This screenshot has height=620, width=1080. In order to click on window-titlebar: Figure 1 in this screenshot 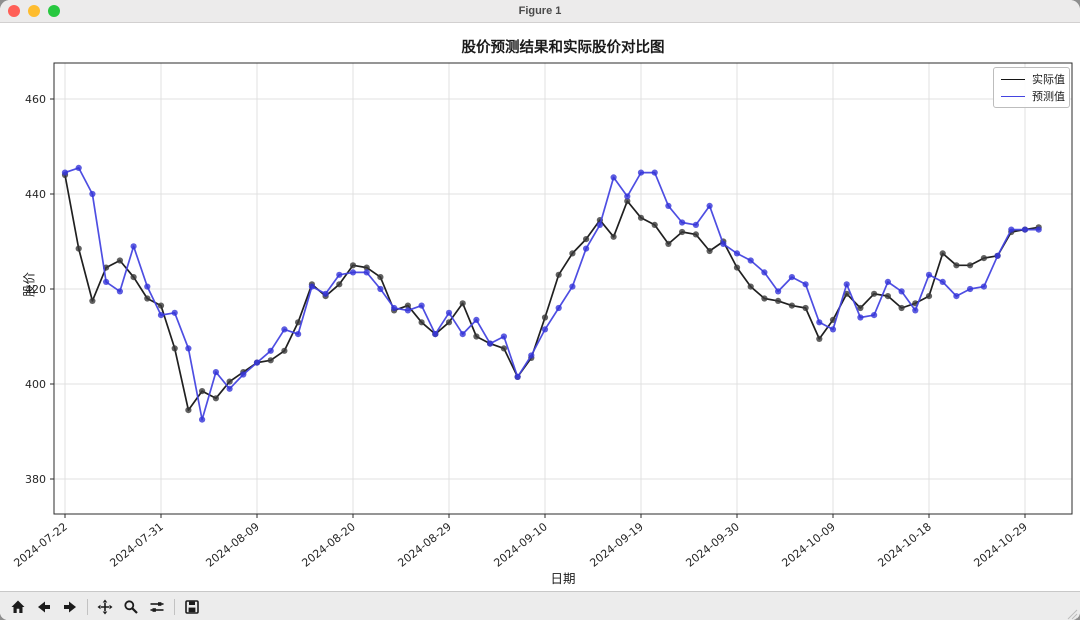, I will do `click(540, 11)`.